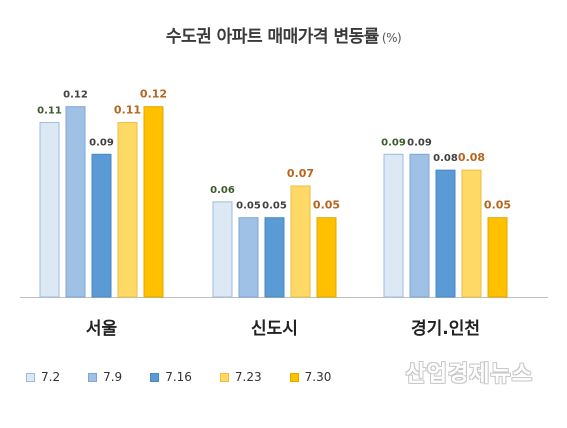 The width and height of the screenshot is (567, 428). Describe the element at coordinates (222, 190) in the screenshot. I see `data-label: 0.06` at that location.